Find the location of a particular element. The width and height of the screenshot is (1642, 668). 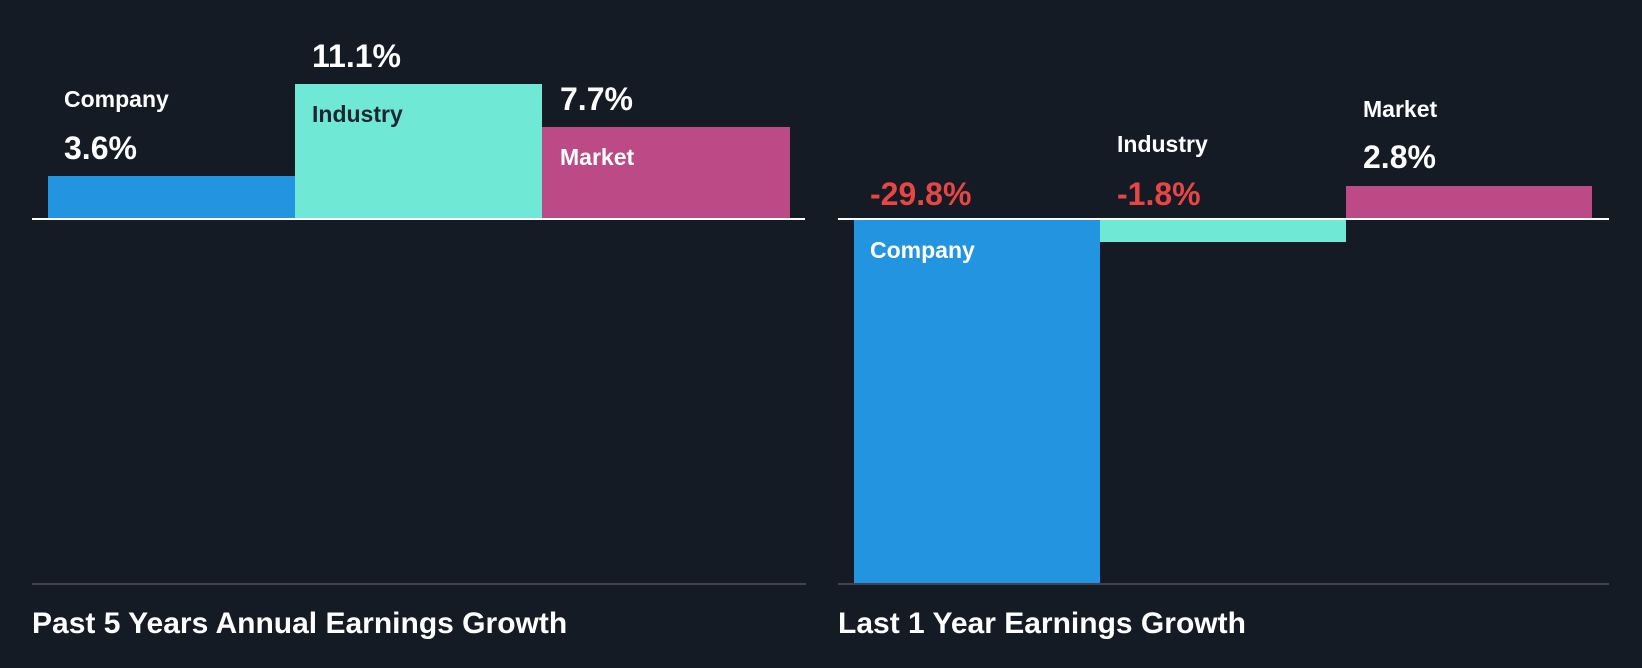

chart-title: Past 5 Years Annual Earnings Growth is located at coordinates (300, 623).